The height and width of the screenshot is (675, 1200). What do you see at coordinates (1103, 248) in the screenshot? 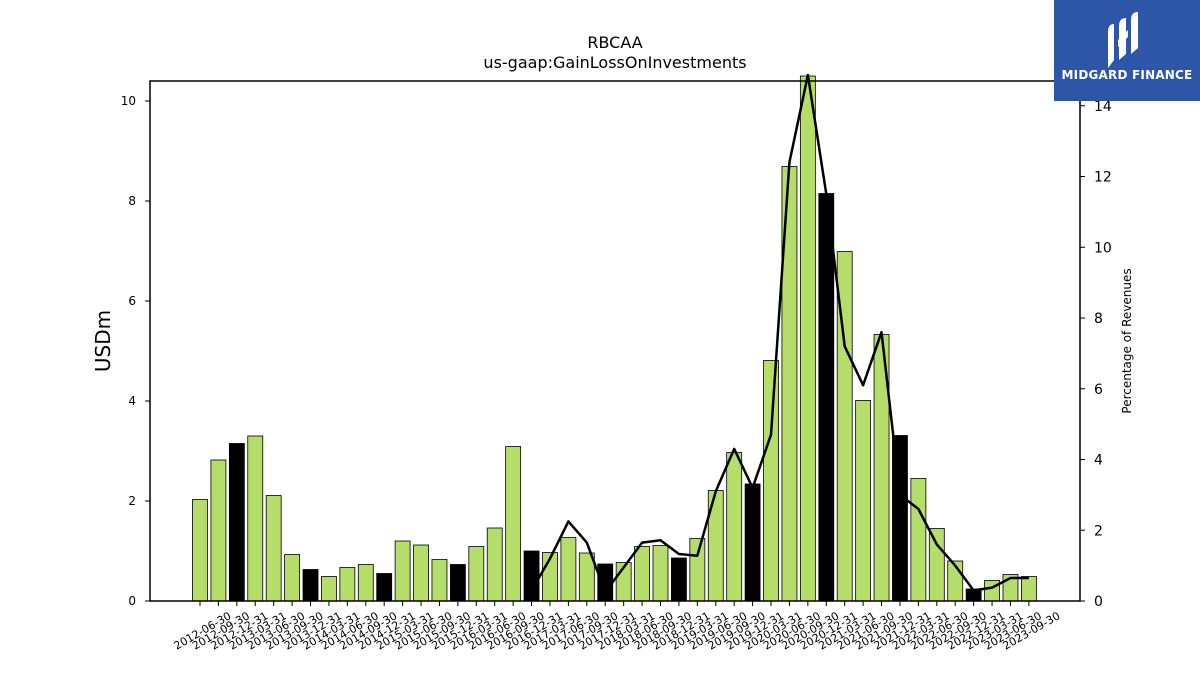
I see `y2-tick-label: 10` at bounding box center [1103, 248].